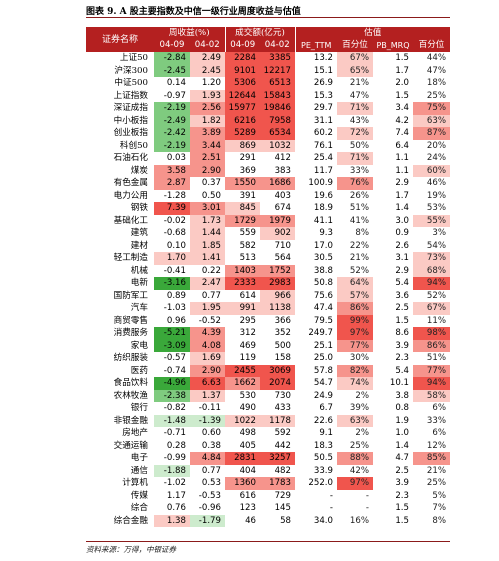  What do you see at coordinates (355, 70) in the screenshot?
I see `pe-percentile: 65%` at bounding box center [355, 70].